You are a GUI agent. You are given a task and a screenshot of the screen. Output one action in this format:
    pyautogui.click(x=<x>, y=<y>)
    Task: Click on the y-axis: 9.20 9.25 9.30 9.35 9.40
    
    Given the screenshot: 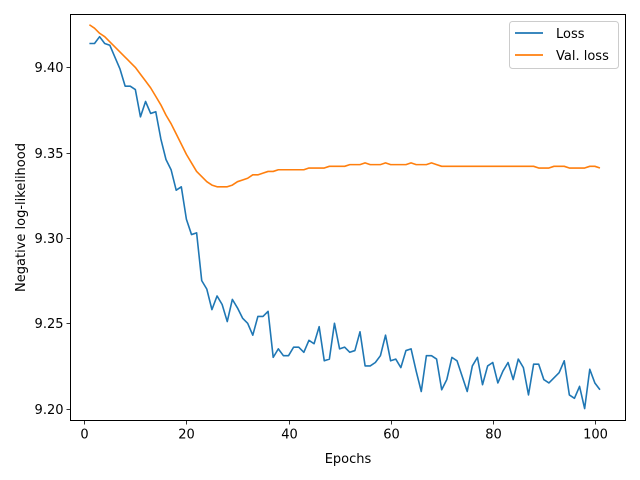 What is the action you would take?
    pyautogui.click(x=53, y=239)
    